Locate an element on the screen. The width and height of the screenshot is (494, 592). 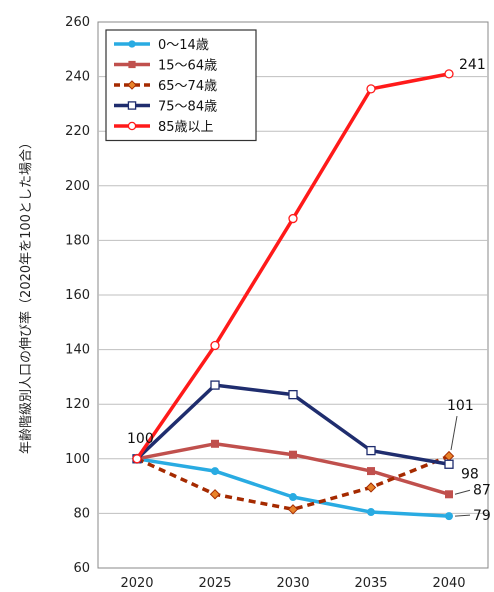
legend-item: 65～74歳 is located at coordinates (165, 86).